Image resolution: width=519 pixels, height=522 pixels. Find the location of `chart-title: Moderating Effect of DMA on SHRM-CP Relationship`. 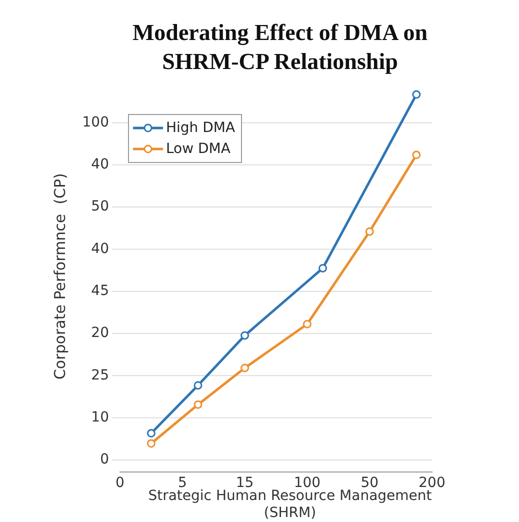

chart-title: Moderating Effect of DMA on SHRM-CP Relationship is located at coordinates (280, 47).